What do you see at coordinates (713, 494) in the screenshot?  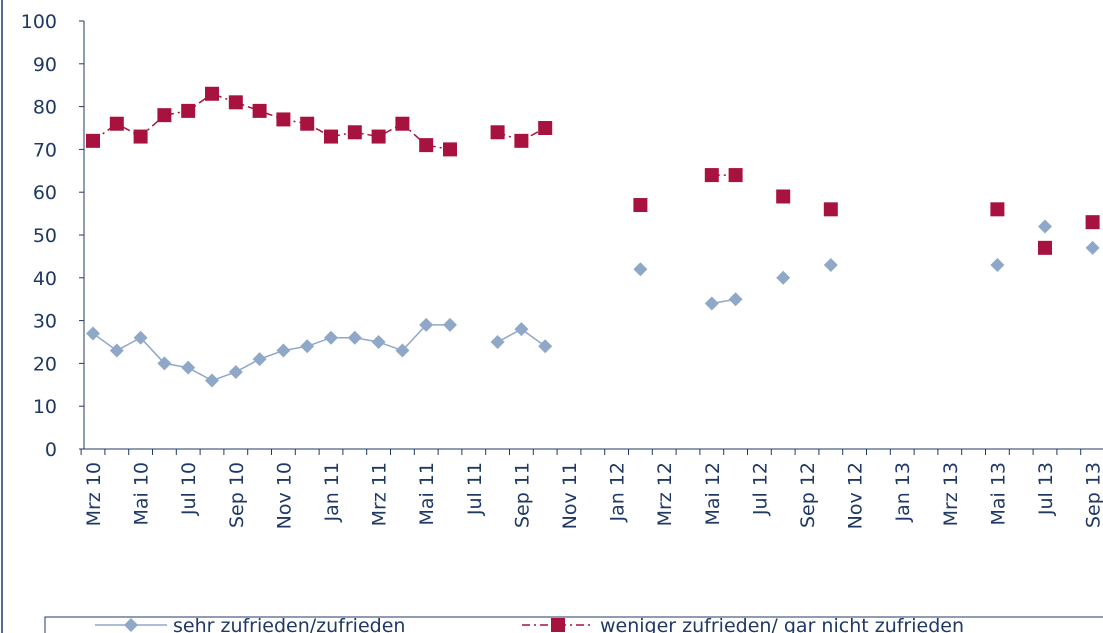 I see `x-tick-label: Mai 12` at bounding box center [713, 494].